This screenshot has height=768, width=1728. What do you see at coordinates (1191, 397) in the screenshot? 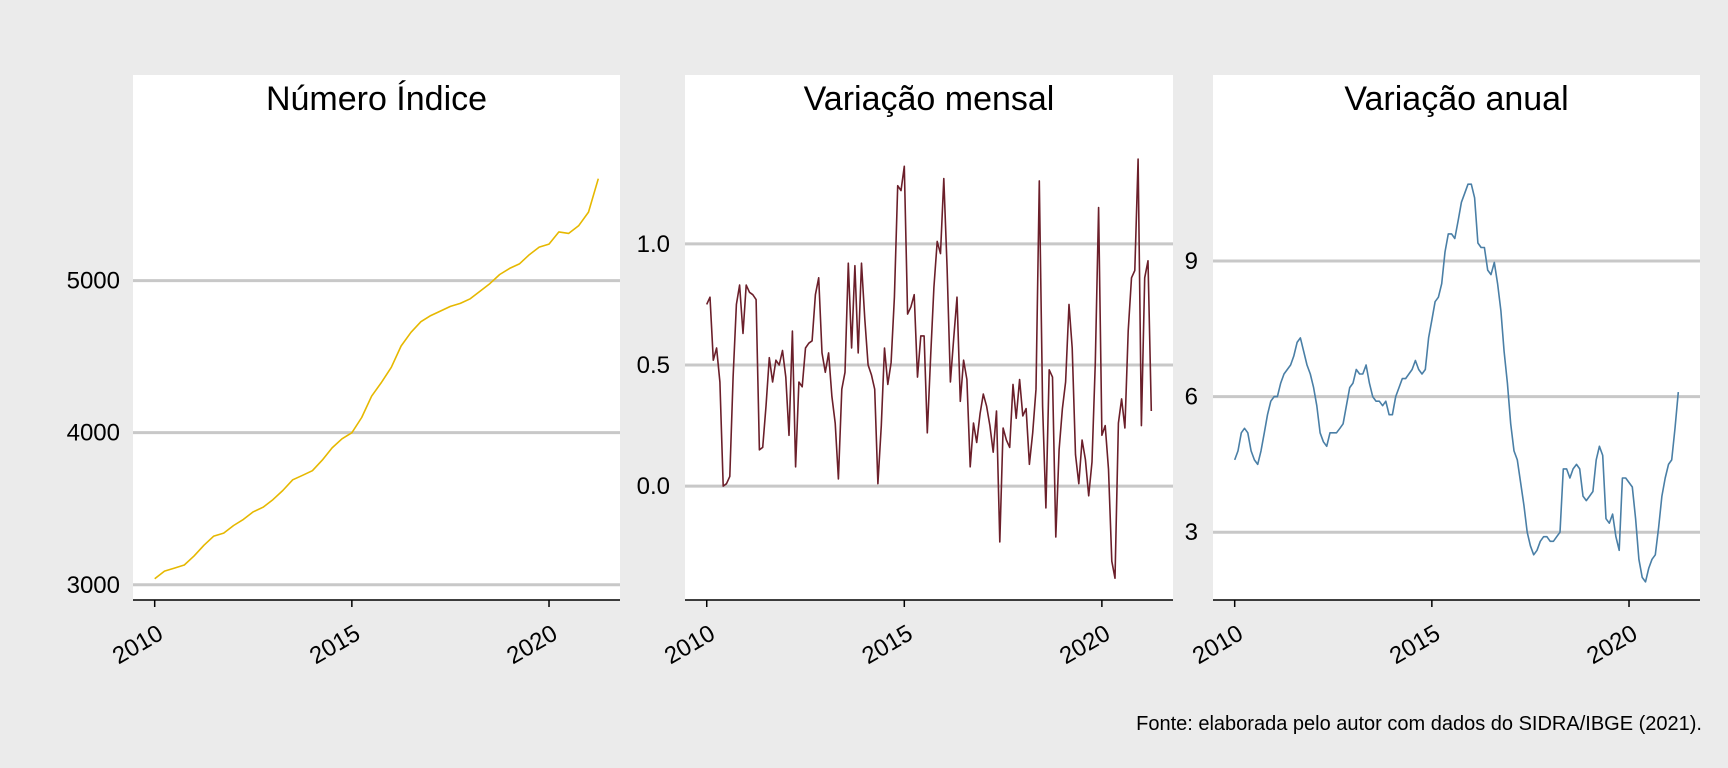
I see `y-tick-label: 6` at bounding box center [1191, 397].